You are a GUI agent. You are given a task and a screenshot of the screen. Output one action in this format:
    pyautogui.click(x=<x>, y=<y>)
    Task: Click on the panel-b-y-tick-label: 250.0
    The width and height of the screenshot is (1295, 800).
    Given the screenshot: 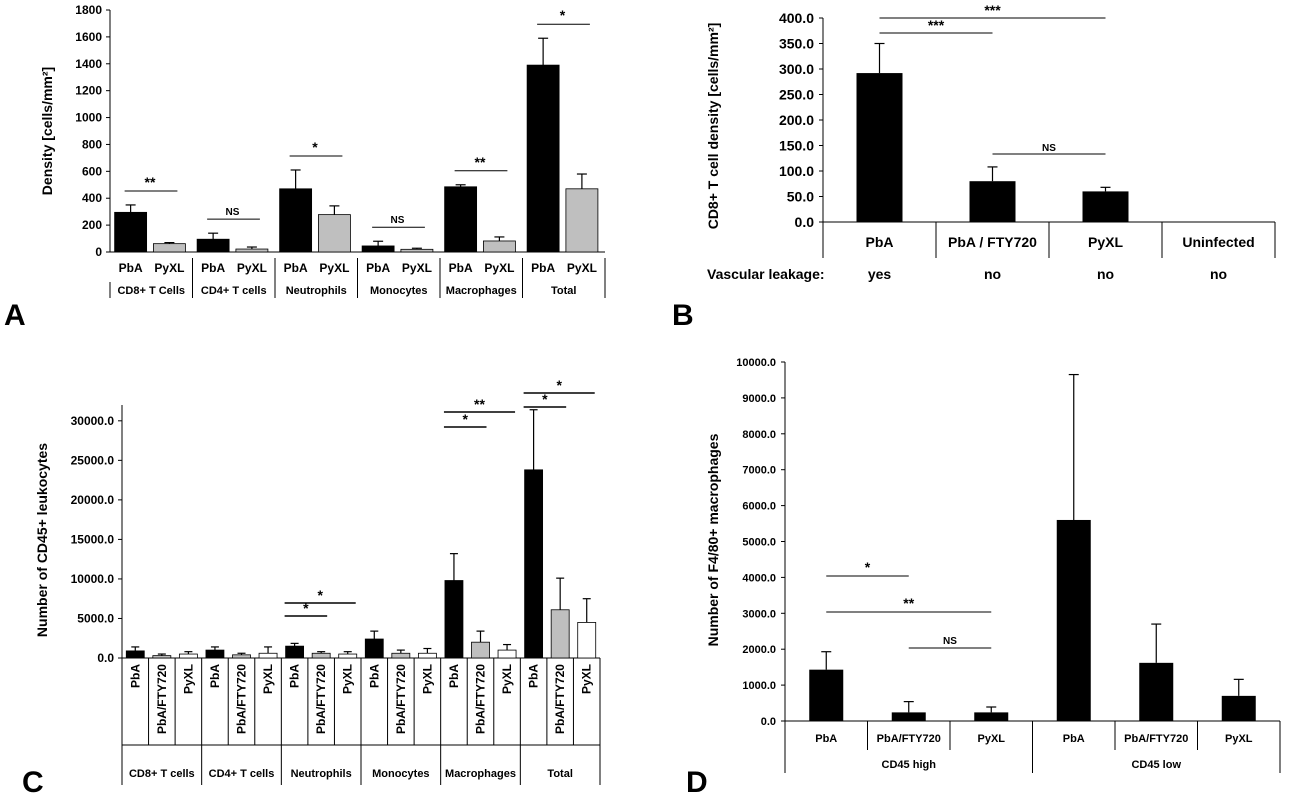 What is the action you would take?
    pyautogui.click(x=796, y=95)
    